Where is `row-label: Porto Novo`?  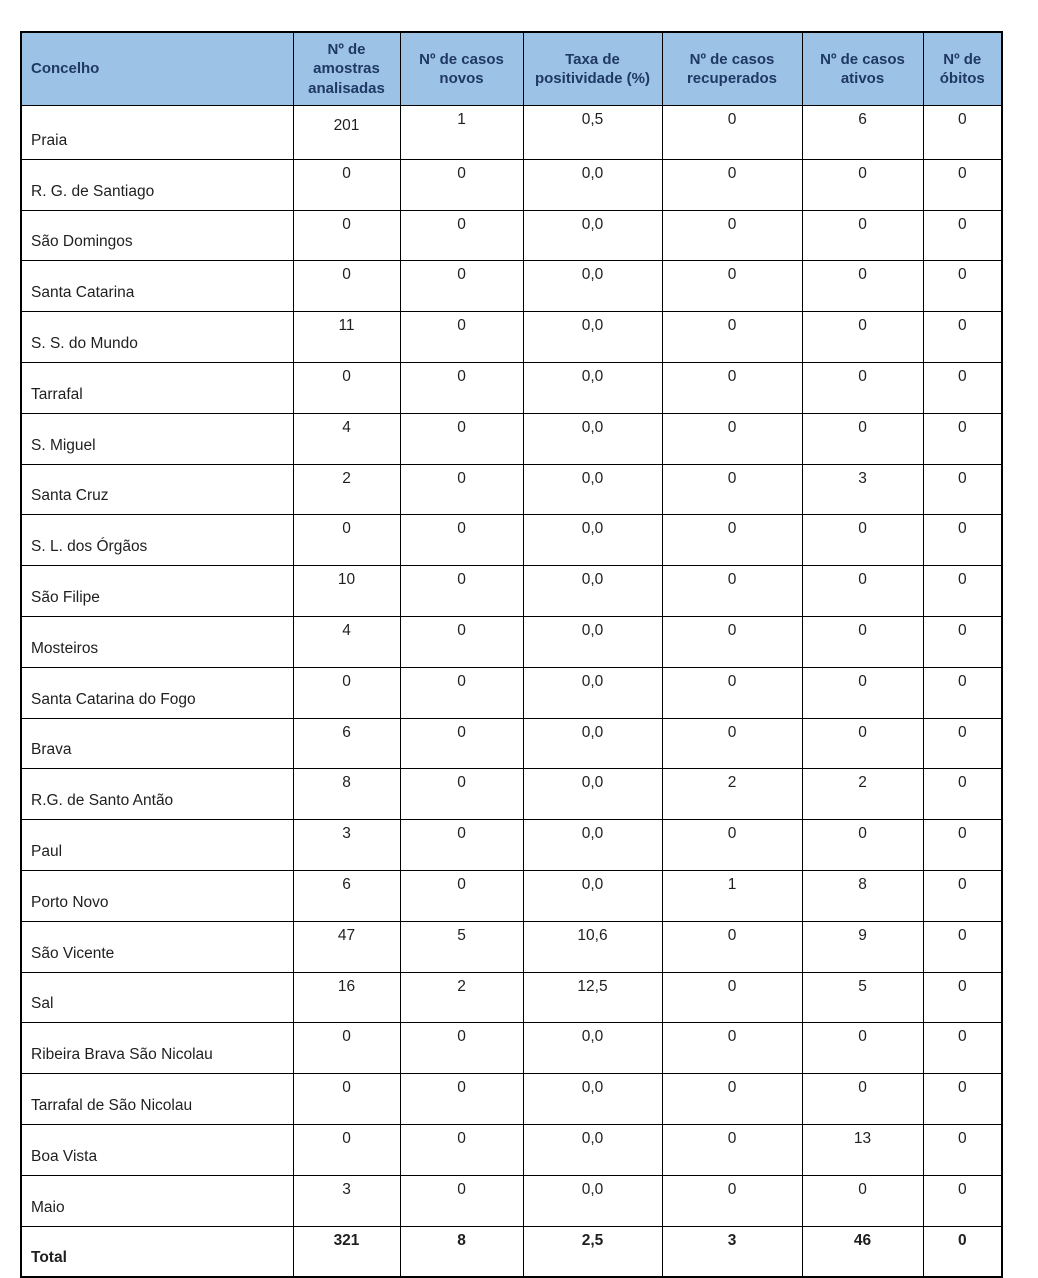
row-label: Porto Novo is located at coordinates (157, 895).